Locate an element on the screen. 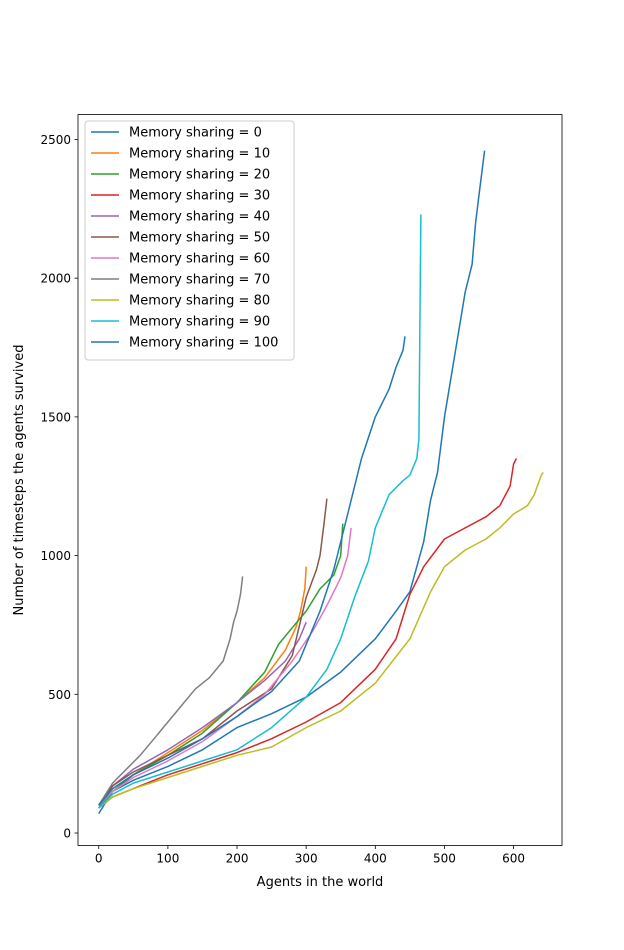 The height and width of the screenshot is (950, 624). legend-label-7: Memory sharing = 70 is located at coordinates (199, 280).